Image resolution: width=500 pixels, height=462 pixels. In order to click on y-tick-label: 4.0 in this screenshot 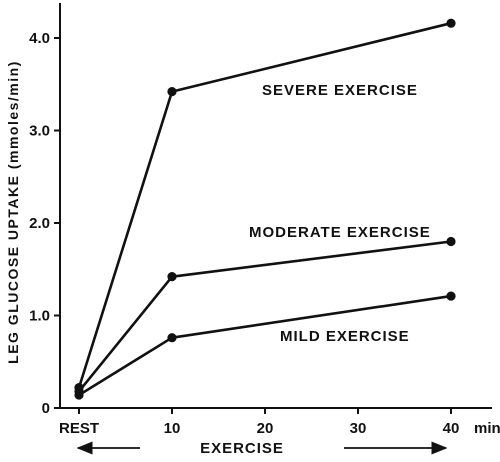, I will do `click(39, 38)`.